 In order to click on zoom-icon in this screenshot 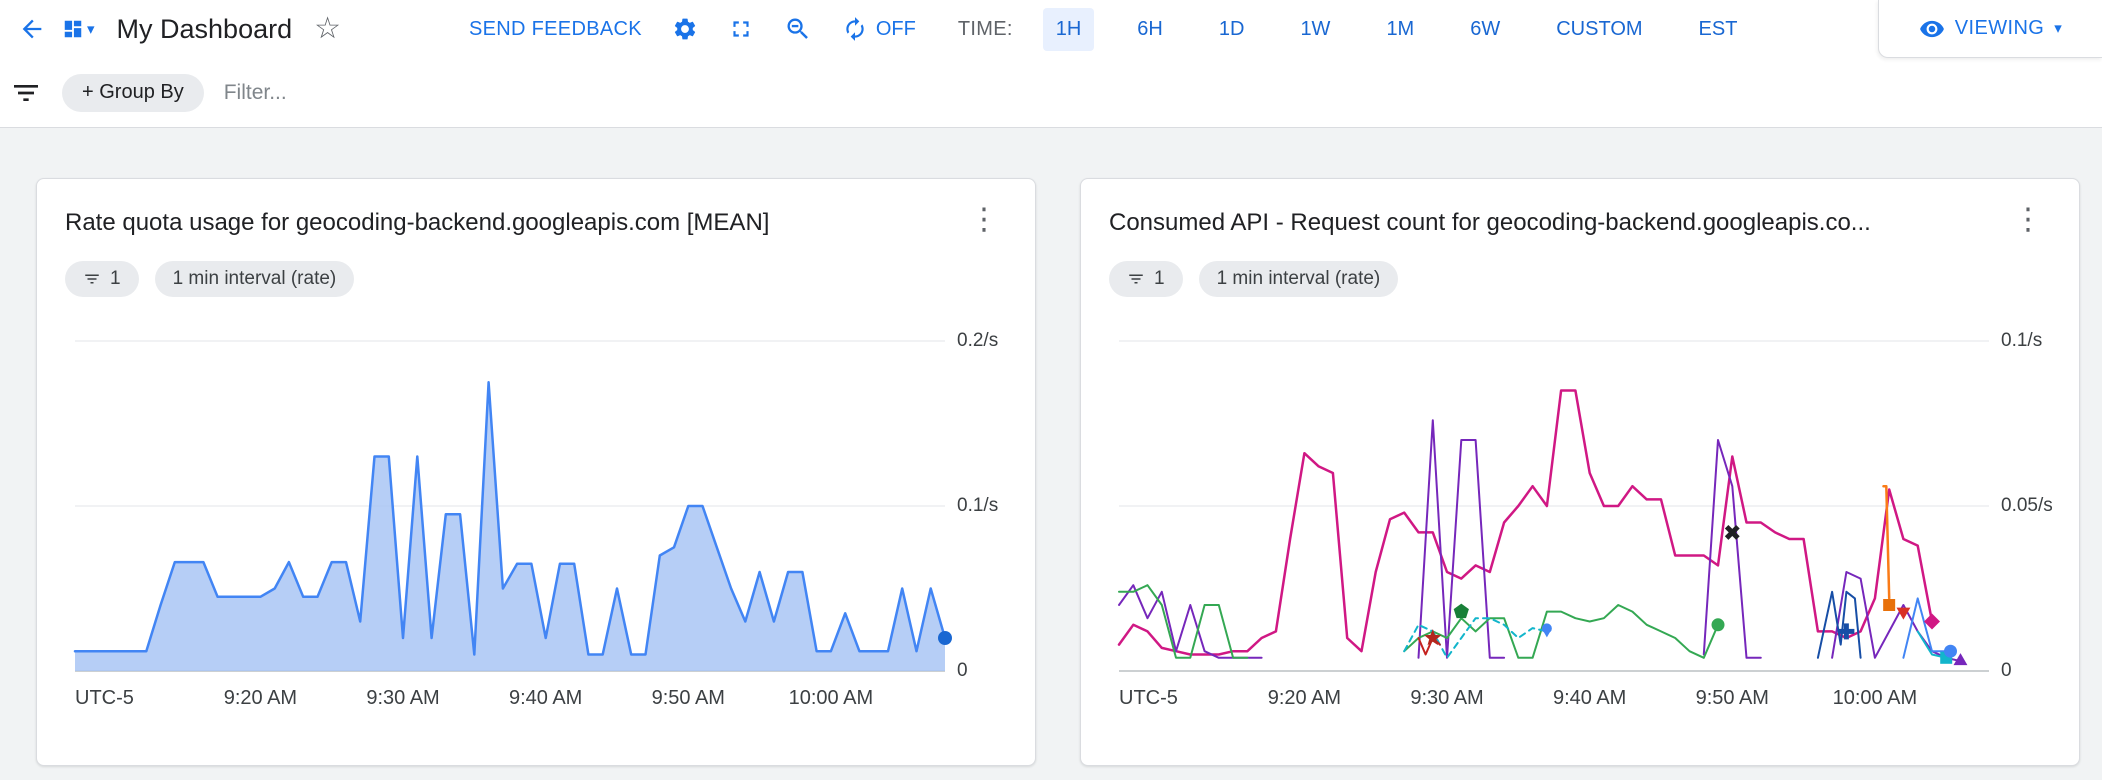, I will do `click(797, 28)`.